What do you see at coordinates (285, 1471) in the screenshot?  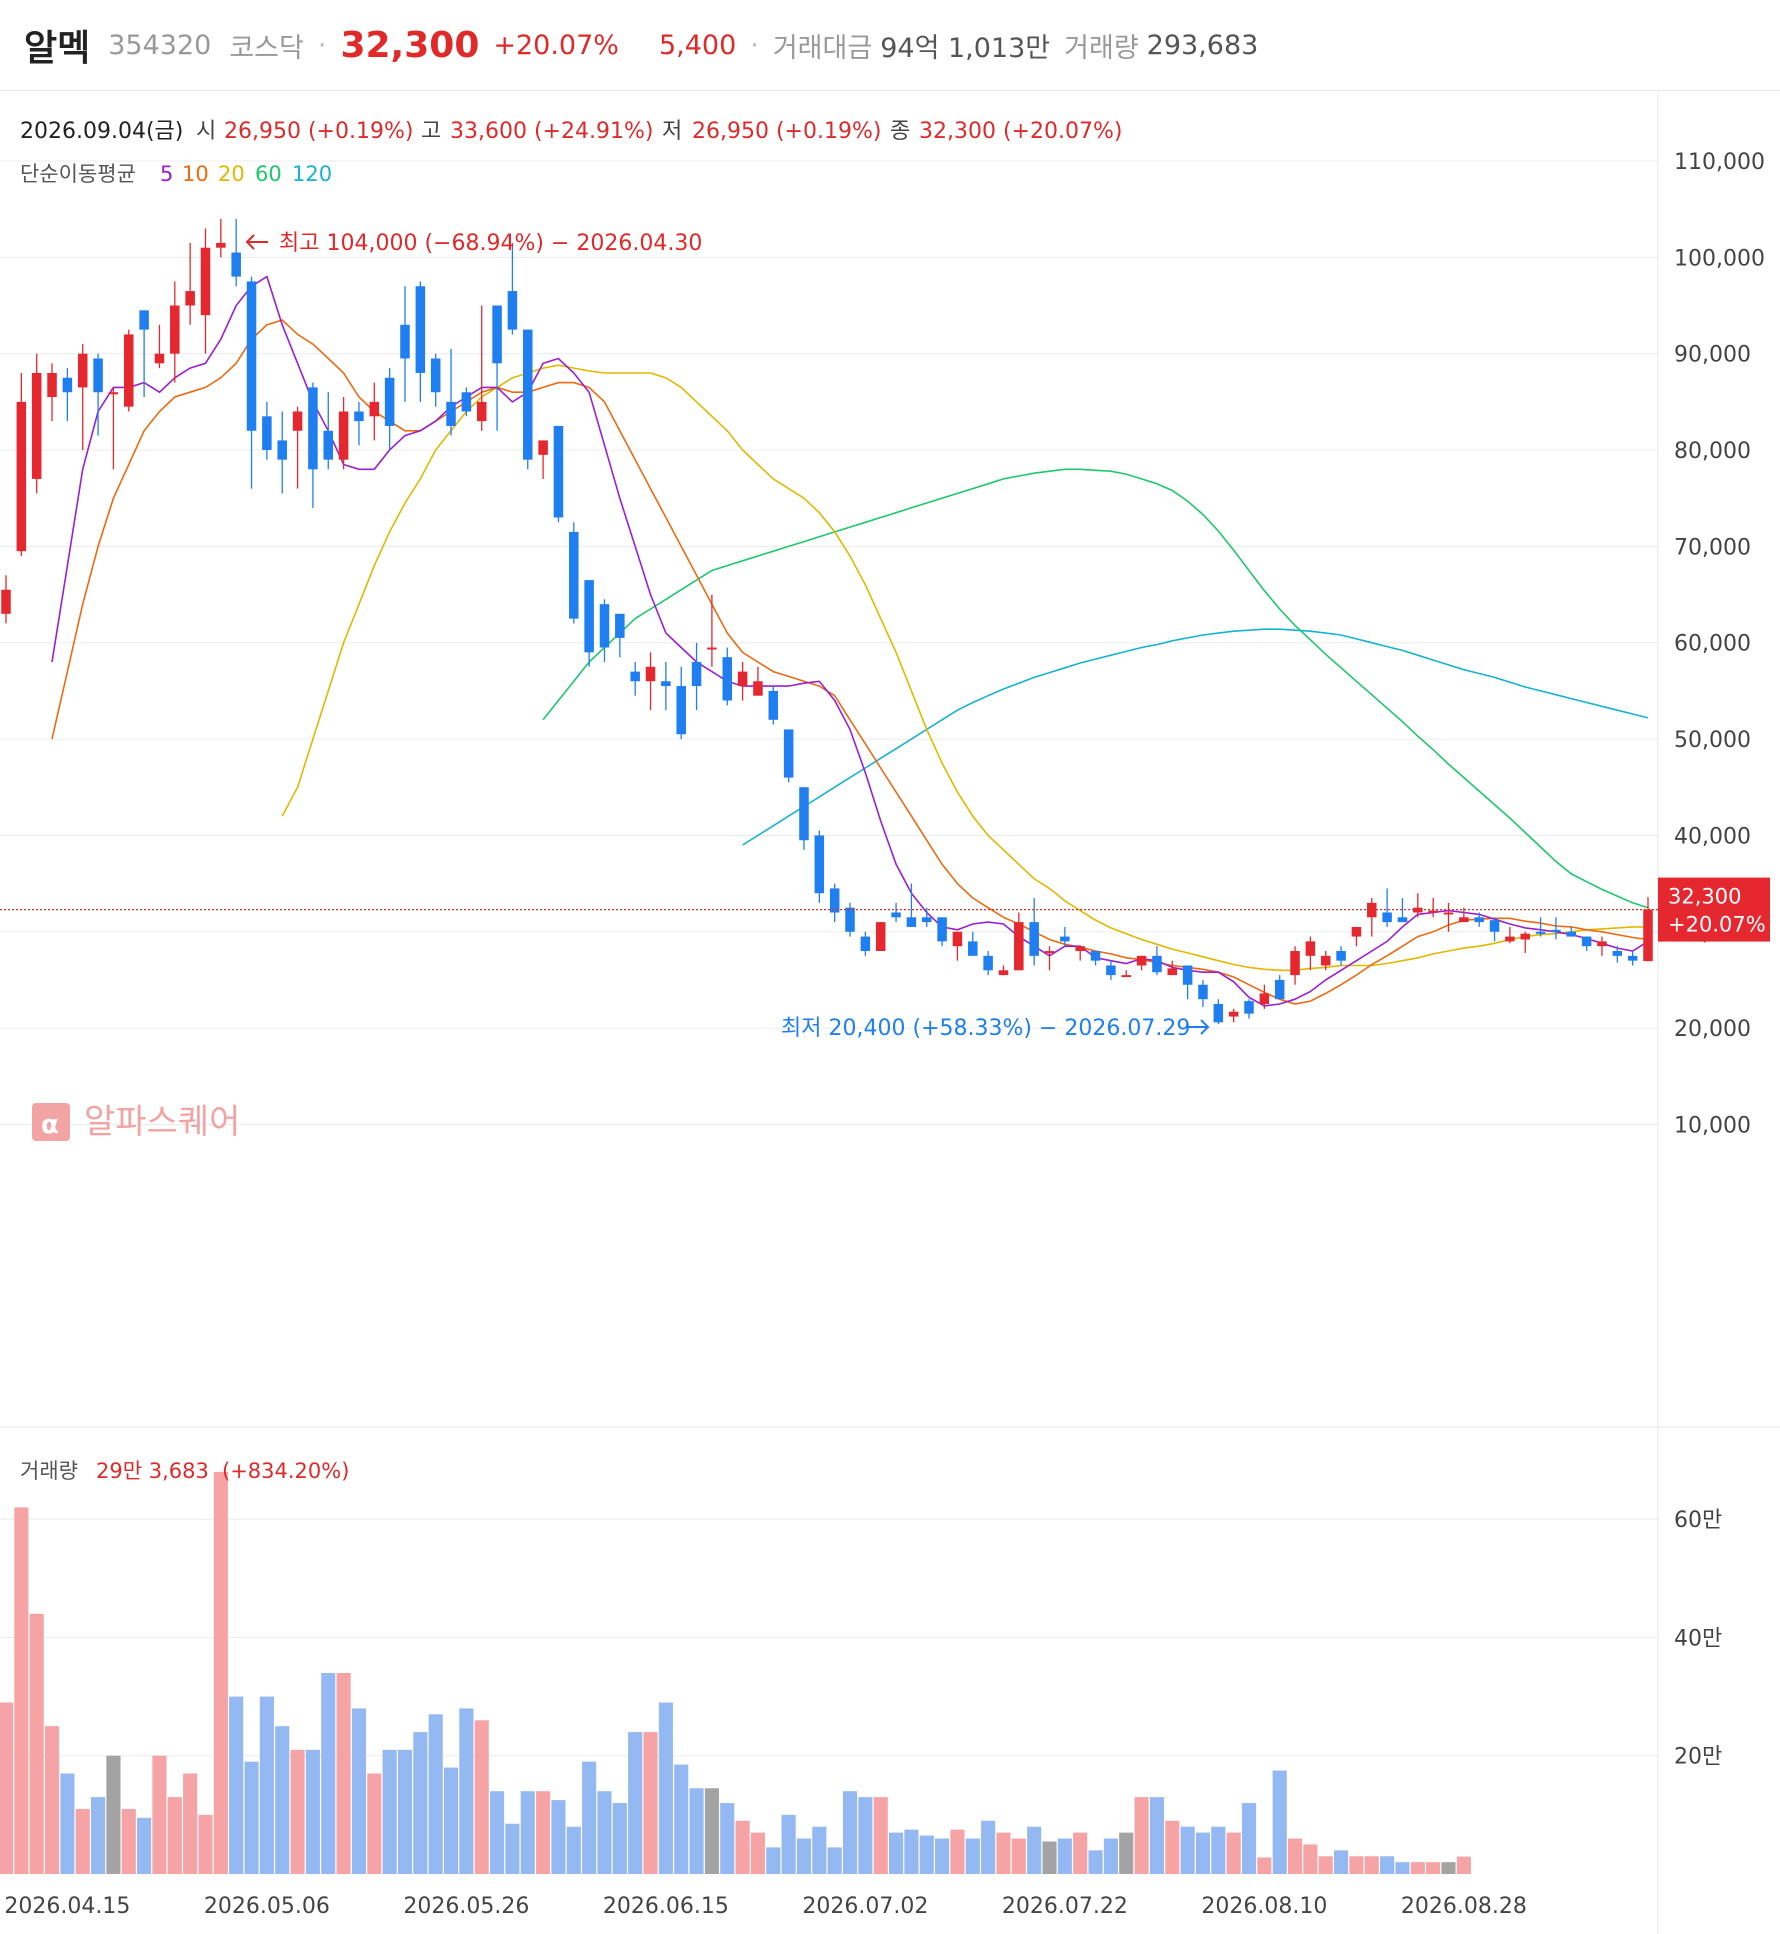 I see `volume-info-percent: (+834.20%)` at bounding box center [285, 1471].